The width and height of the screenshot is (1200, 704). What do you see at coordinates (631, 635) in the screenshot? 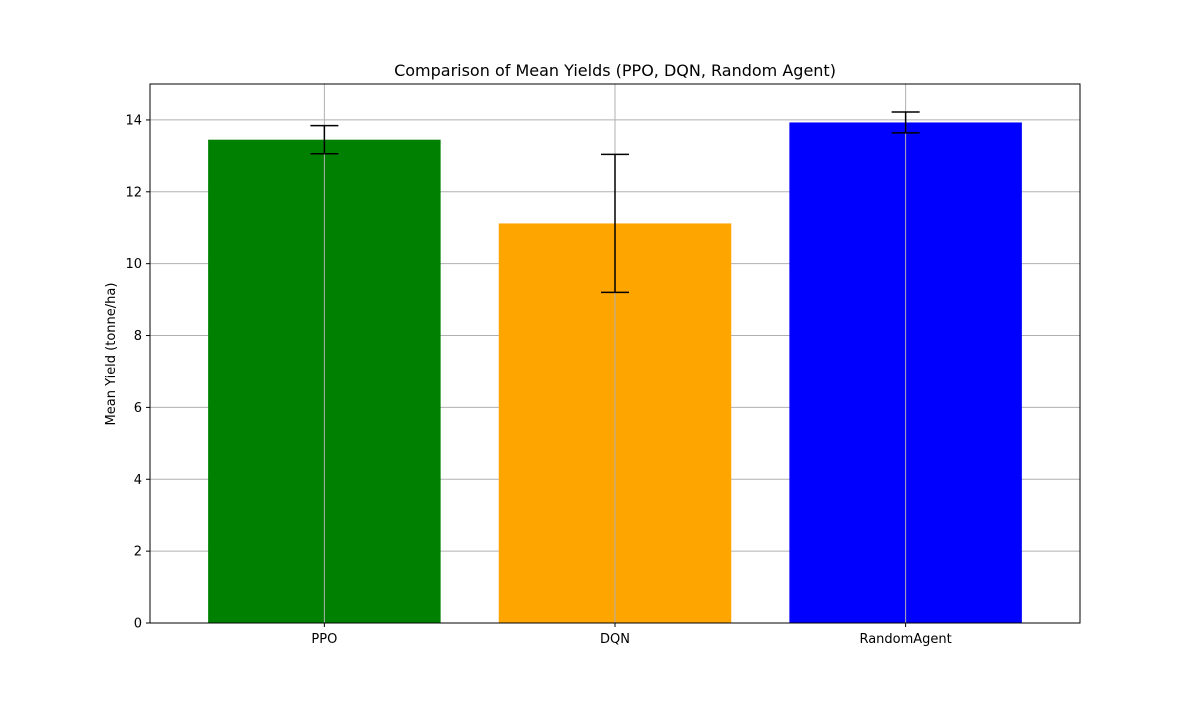
I see `x-axis-ticks: PPO DQN RandomAgent` at bounding box center [631, 635].